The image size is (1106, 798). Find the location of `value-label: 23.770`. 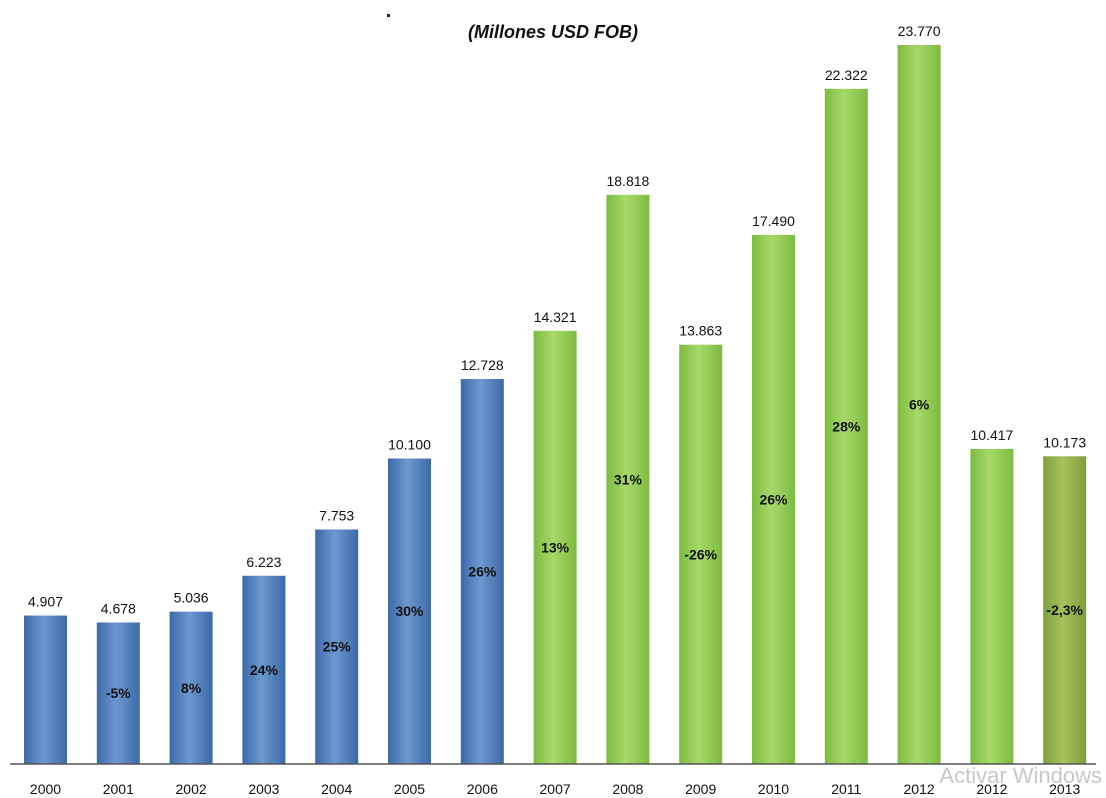

value-label: 23.770 is located at coordinates (919, 31).